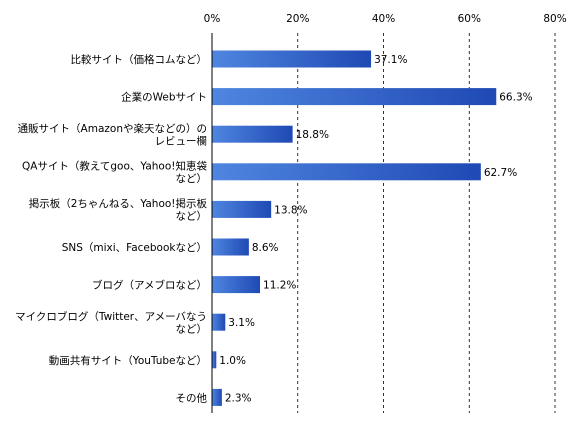  I want to click on bar-value-label: 3.1%, so click(241, 323).